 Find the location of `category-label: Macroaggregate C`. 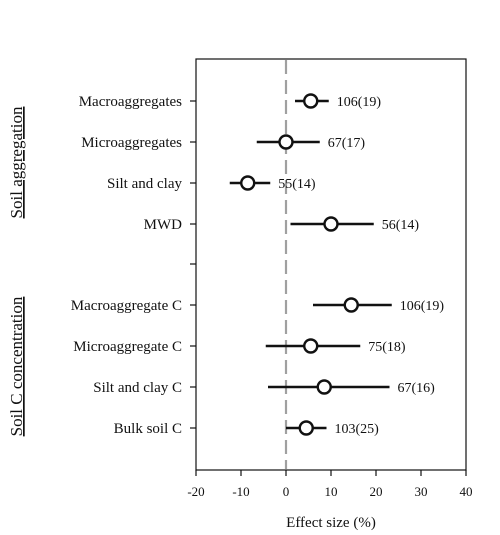

category-label: Macroaggregate C is located at coordinates (126, 306).